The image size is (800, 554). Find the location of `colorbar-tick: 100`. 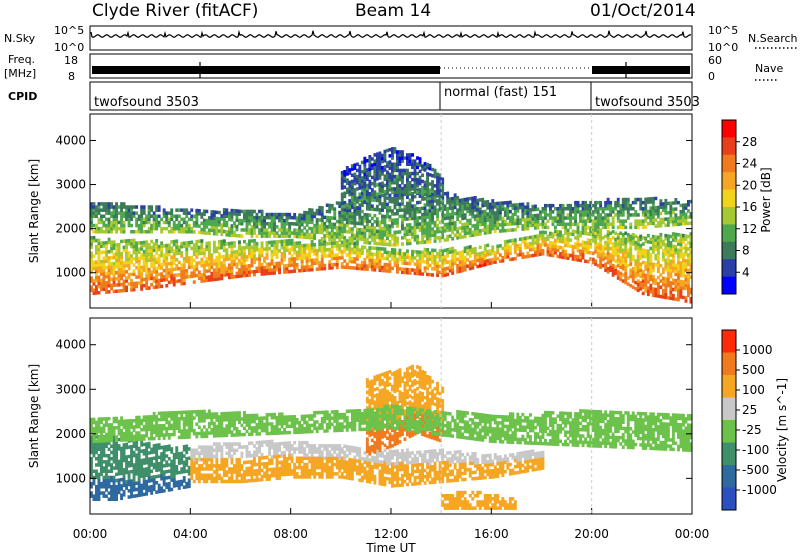

colorbar-tick: 100 is located at coordinates (753, 390).